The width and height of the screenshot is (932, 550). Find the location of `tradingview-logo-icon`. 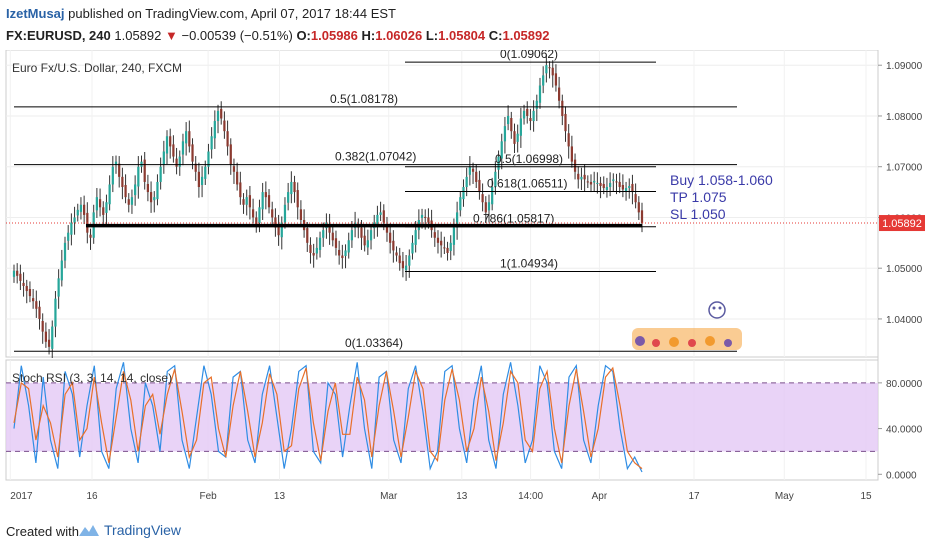

tradingview-logo-icon is located at coordinates (89, 530).